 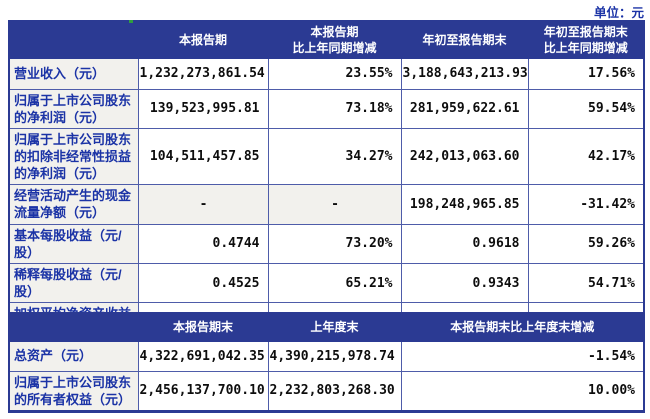 What do you see at coordinates (586, 156) in the screenshot?
I see `value-cell: 42.17%` at bounding box center [586, 156].